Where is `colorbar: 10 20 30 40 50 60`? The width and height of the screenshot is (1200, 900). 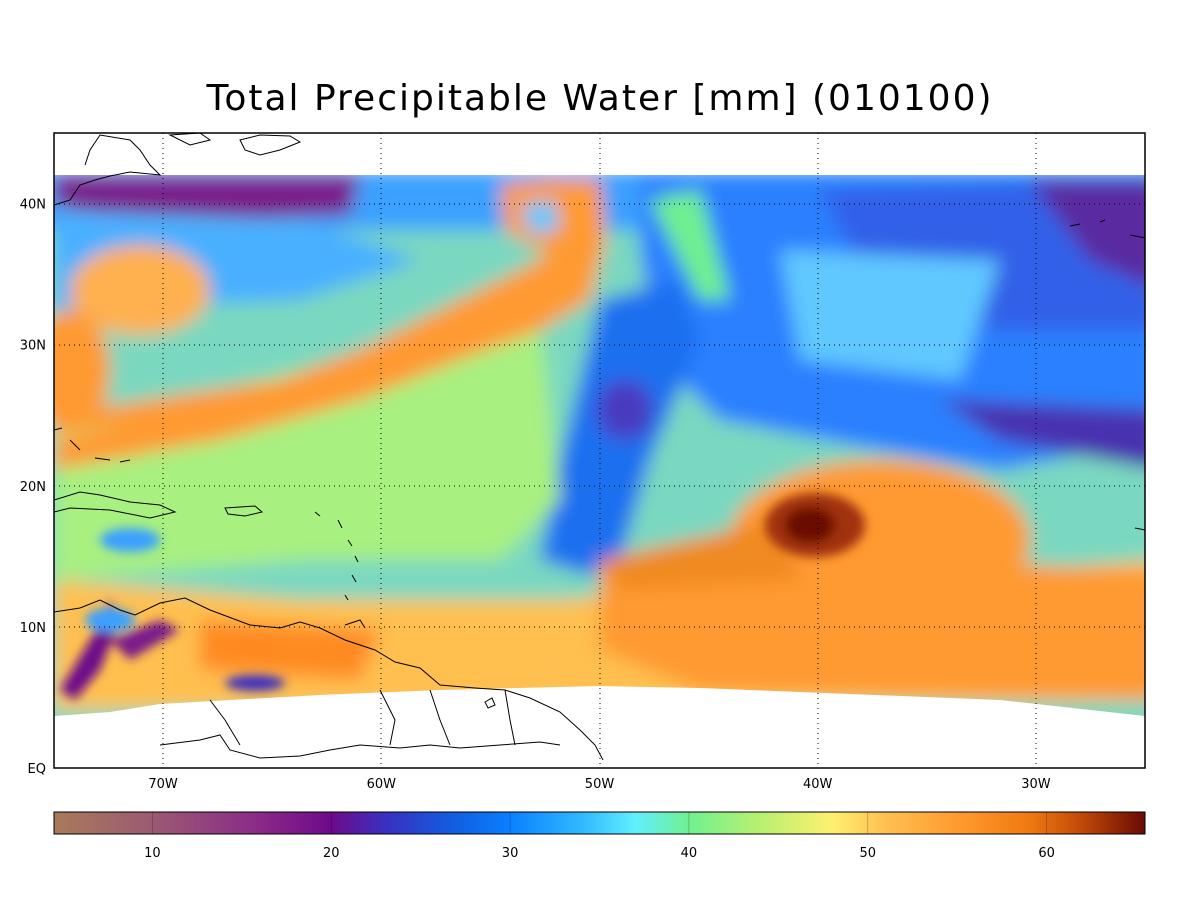
colorbar: 10 20 30 40 50 60 is located at coordinates (599, 836).